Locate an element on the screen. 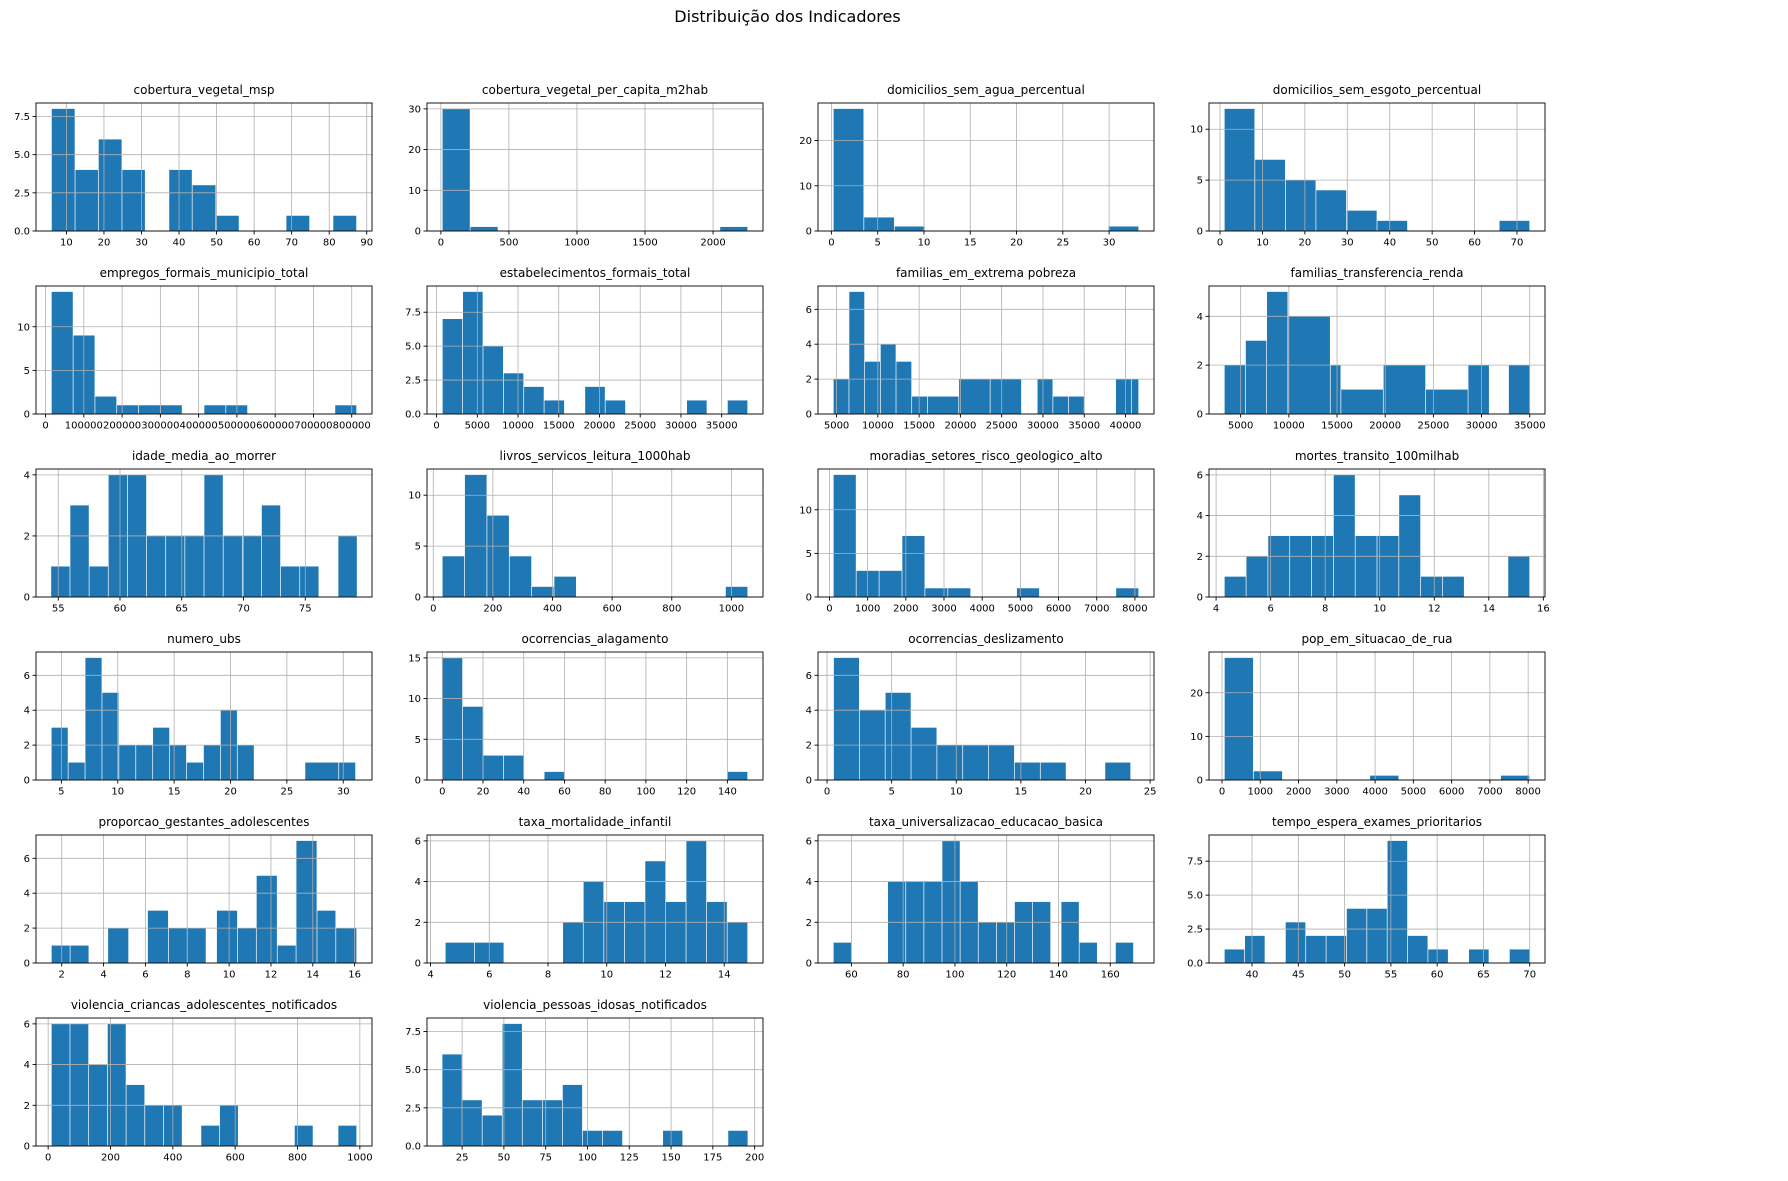 Image resolution: width=1788 pixels, height=1181 pixels. histogram-moradias_setores_risco_geologico_alto: 0 1000 2000 3000 4000 5000 6000 7000 8000 0 5 10 is located at coordinates (977, 541).